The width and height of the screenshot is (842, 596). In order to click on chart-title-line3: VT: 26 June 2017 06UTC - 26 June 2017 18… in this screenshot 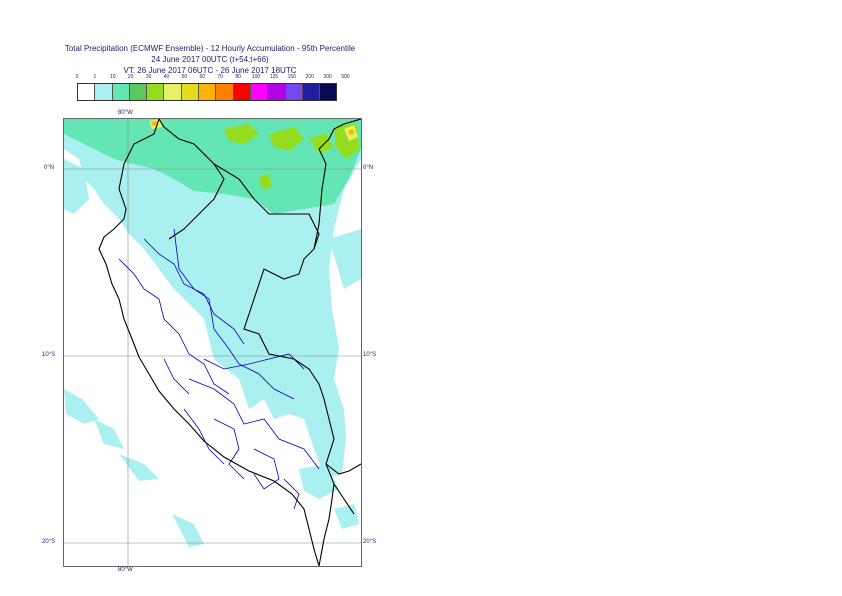, I will do `click(210, 70)`.